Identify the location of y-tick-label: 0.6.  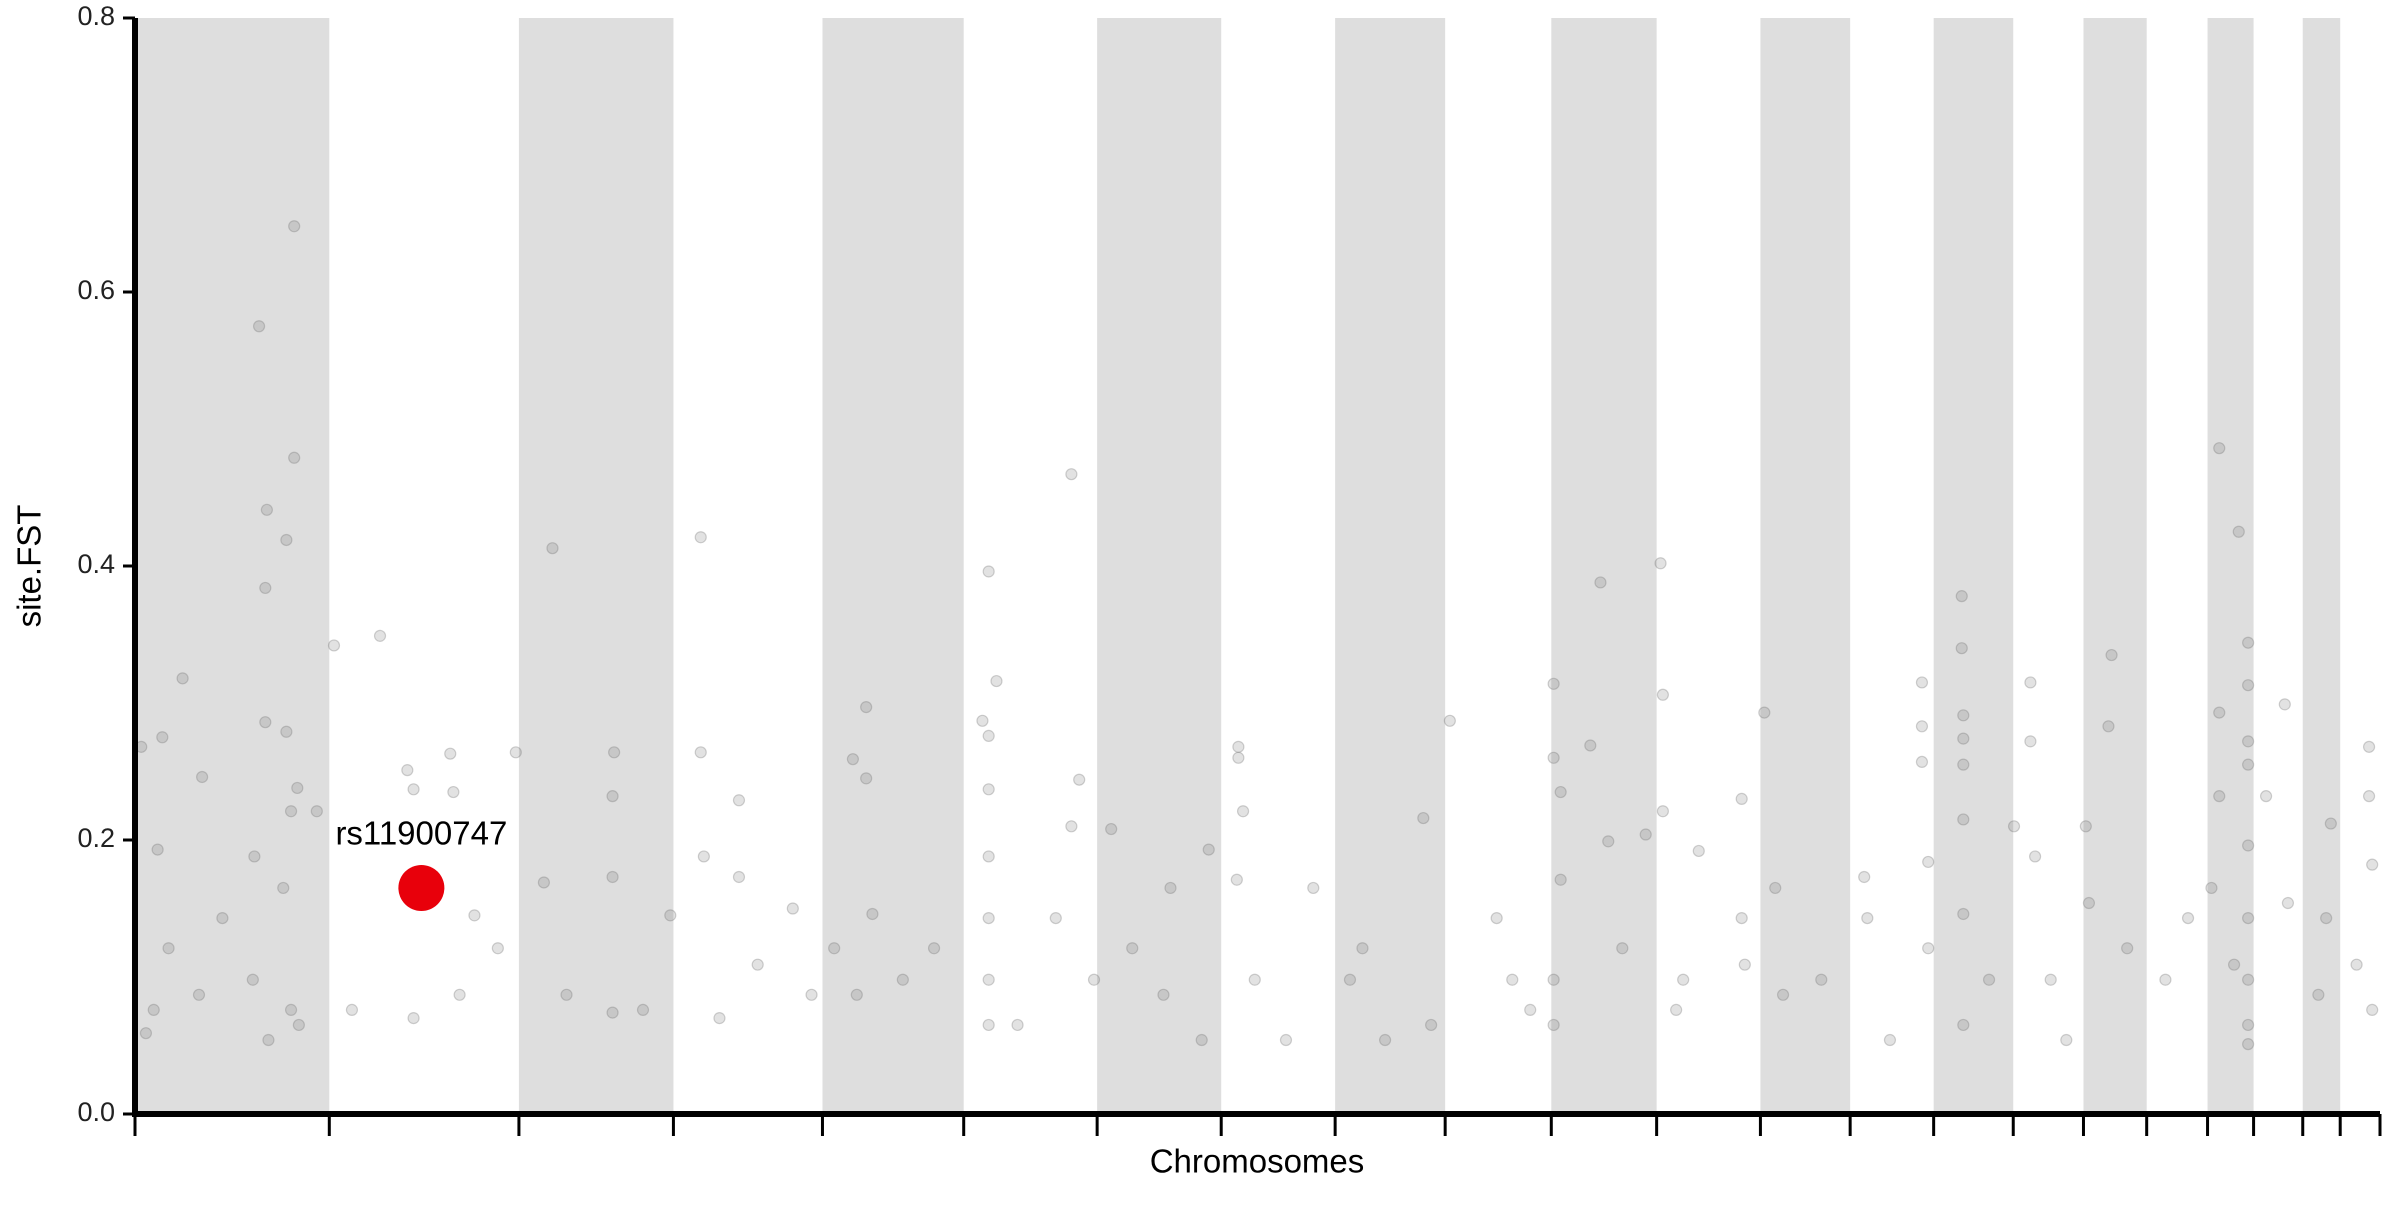
(96, 290).